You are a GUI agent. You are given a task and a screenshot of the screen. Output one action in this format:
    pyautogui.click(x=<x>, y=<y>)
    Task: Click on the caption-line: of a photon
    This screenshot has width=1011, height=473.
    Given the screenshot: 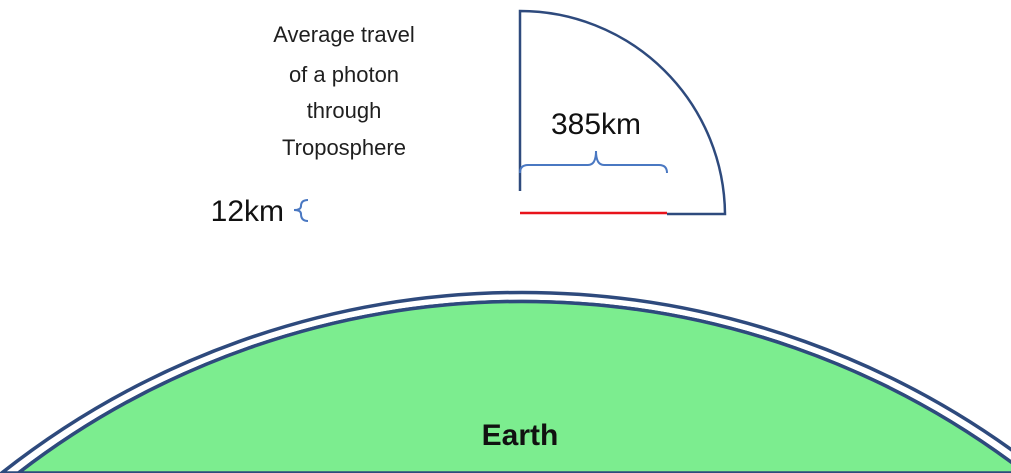 What is the action you would take?
    pyautogui.click(x=344, y=74)
    